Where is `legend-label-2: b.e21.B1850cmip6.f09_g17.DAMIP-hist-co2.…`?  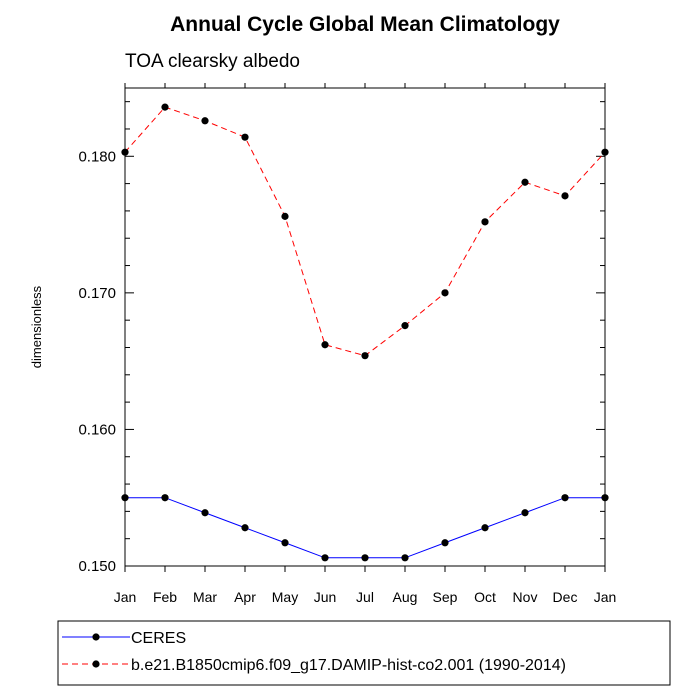
legend-label-2: b.e21.B1850cmip6.f09_g17.DAMIP-hist-co2.… is located at coordinates (348, 665).